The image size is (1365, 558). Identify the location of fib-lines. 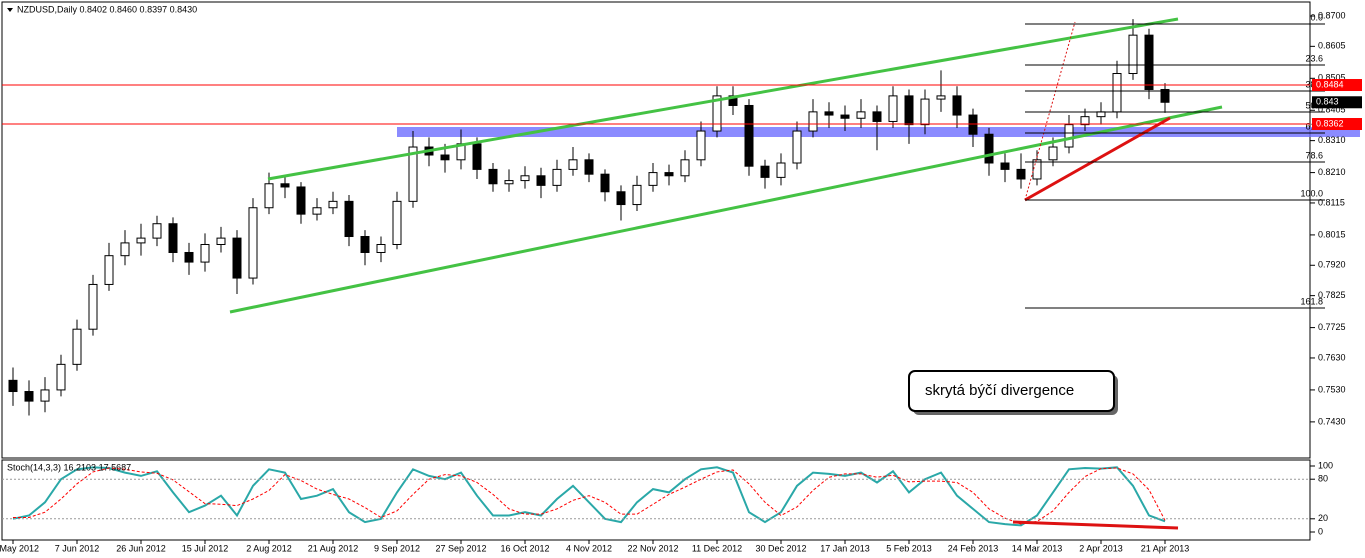
(1175, 166).